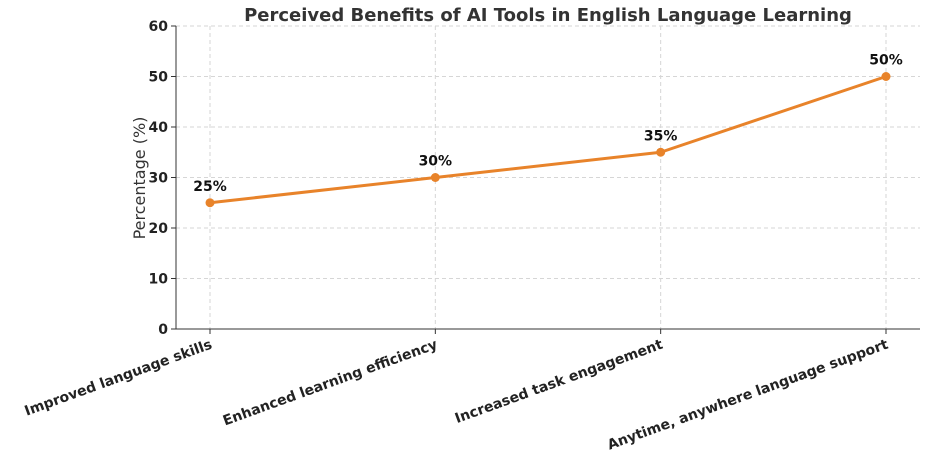 This screenshot has width=929, height=461. I want to click on y-tick-label: 30, so click(159, 179).